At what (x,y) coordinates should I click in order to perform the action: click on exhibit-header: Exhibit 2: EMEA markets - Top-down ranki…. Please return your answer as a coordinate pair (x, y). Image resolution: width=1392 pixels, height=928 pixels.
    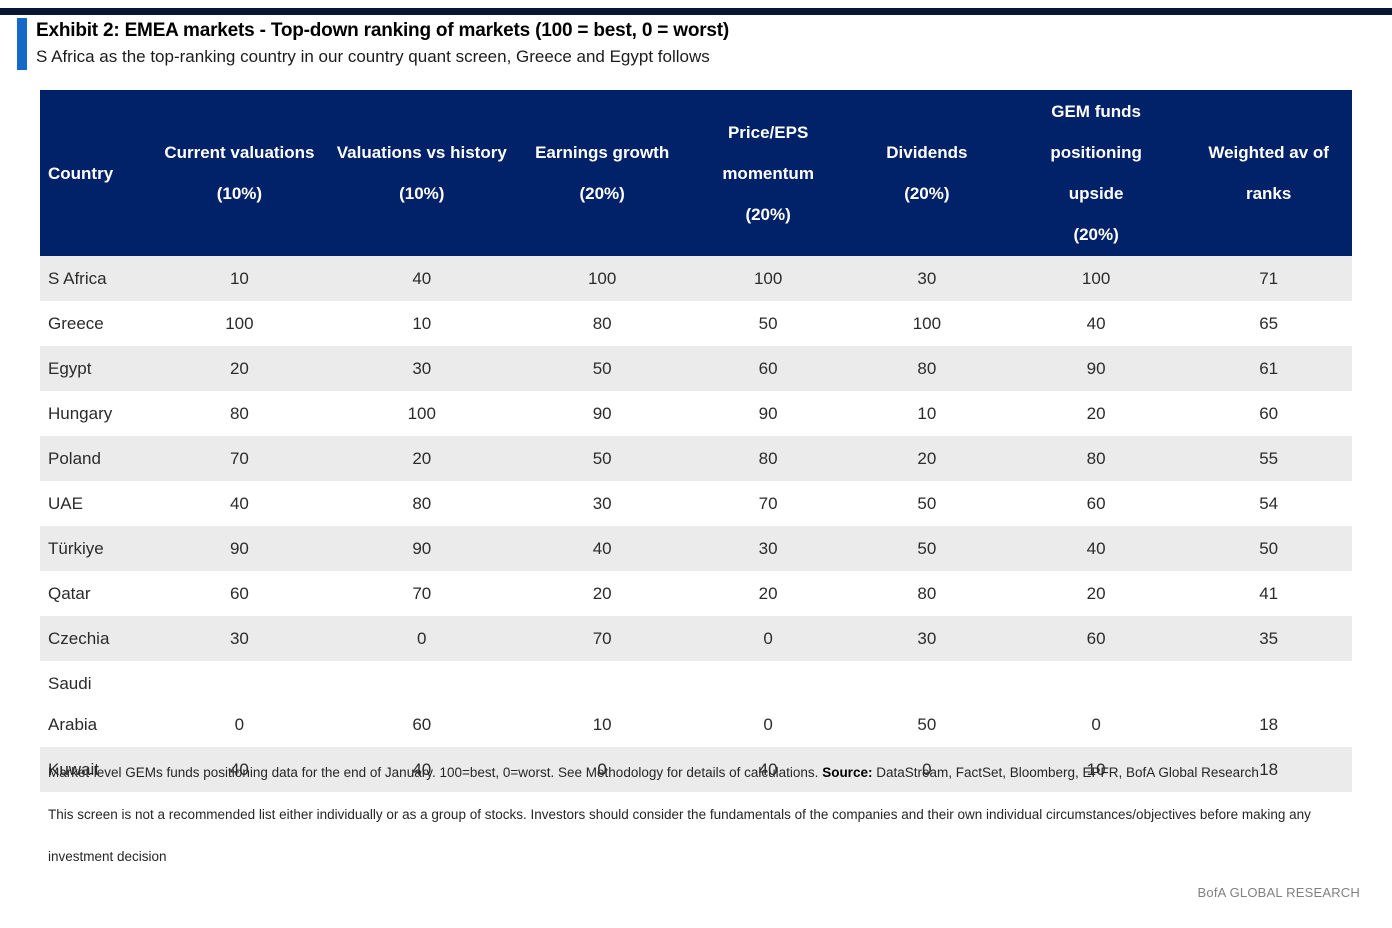
    Looking at the image, I should click on (689, 44).